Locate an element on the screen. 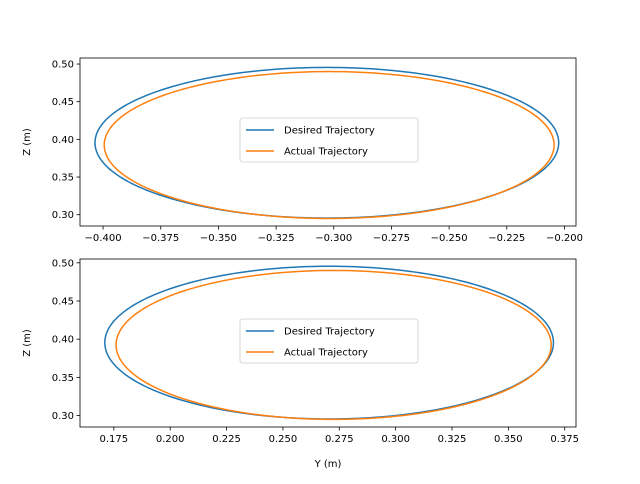  x-tick-label: 0.175 is located at coordinates (113, 439).